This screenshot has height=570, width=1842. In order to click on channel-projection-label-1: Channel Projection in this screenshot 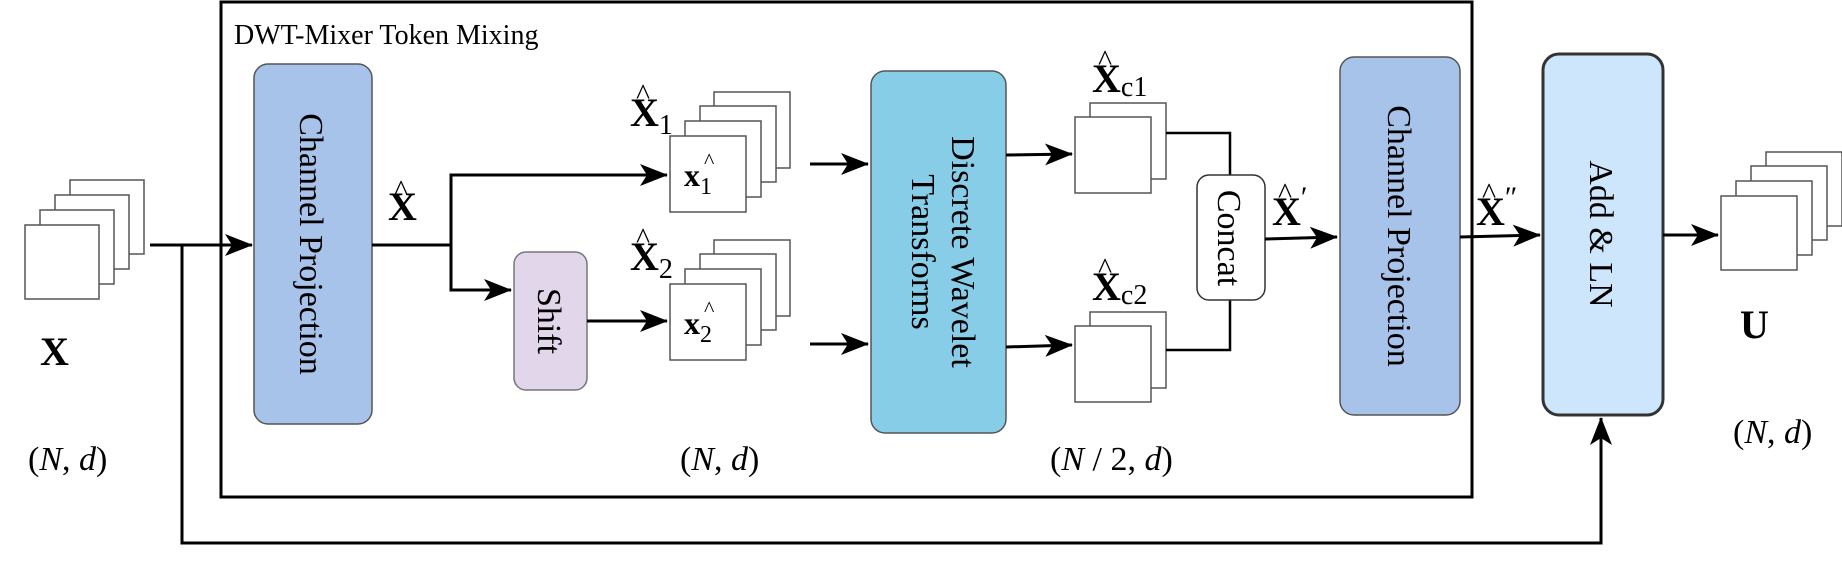, I will do `click(310, 244)`.